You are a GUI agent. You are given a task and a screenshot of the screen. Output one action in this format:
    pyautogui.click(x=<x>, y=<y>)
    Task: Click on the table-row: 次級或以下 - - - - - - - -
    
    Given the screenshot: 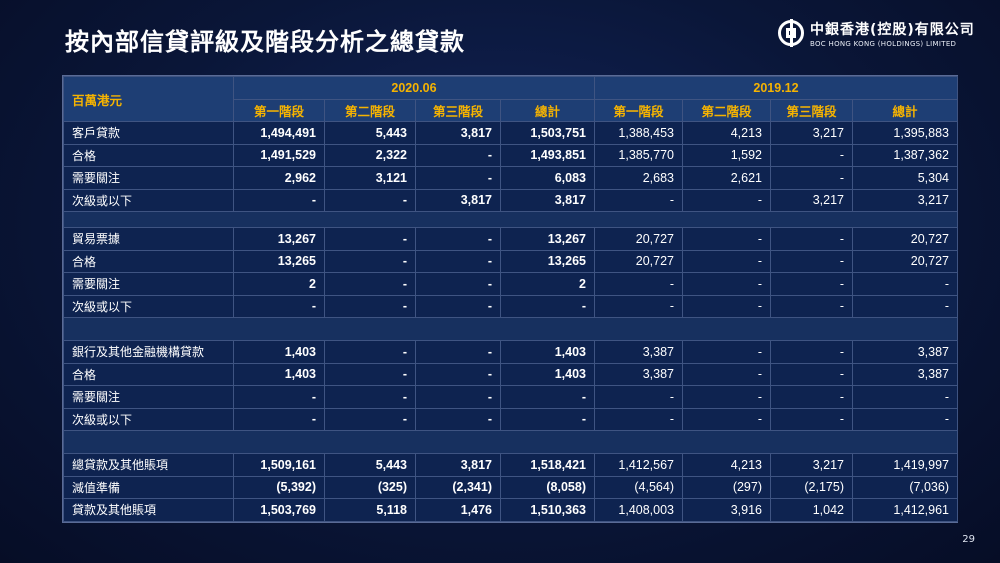 What is the action you would take?
    pyautogui.click(x=510, y=419)
    